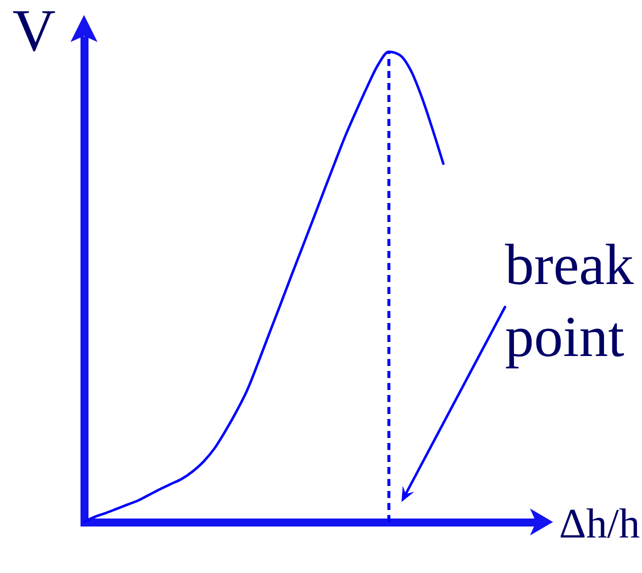 The height and width of the screenshot is (573, 642). Describe the element at coordinates (34, 32) in the screenshot. I see `y-axis-title: V` at that location.